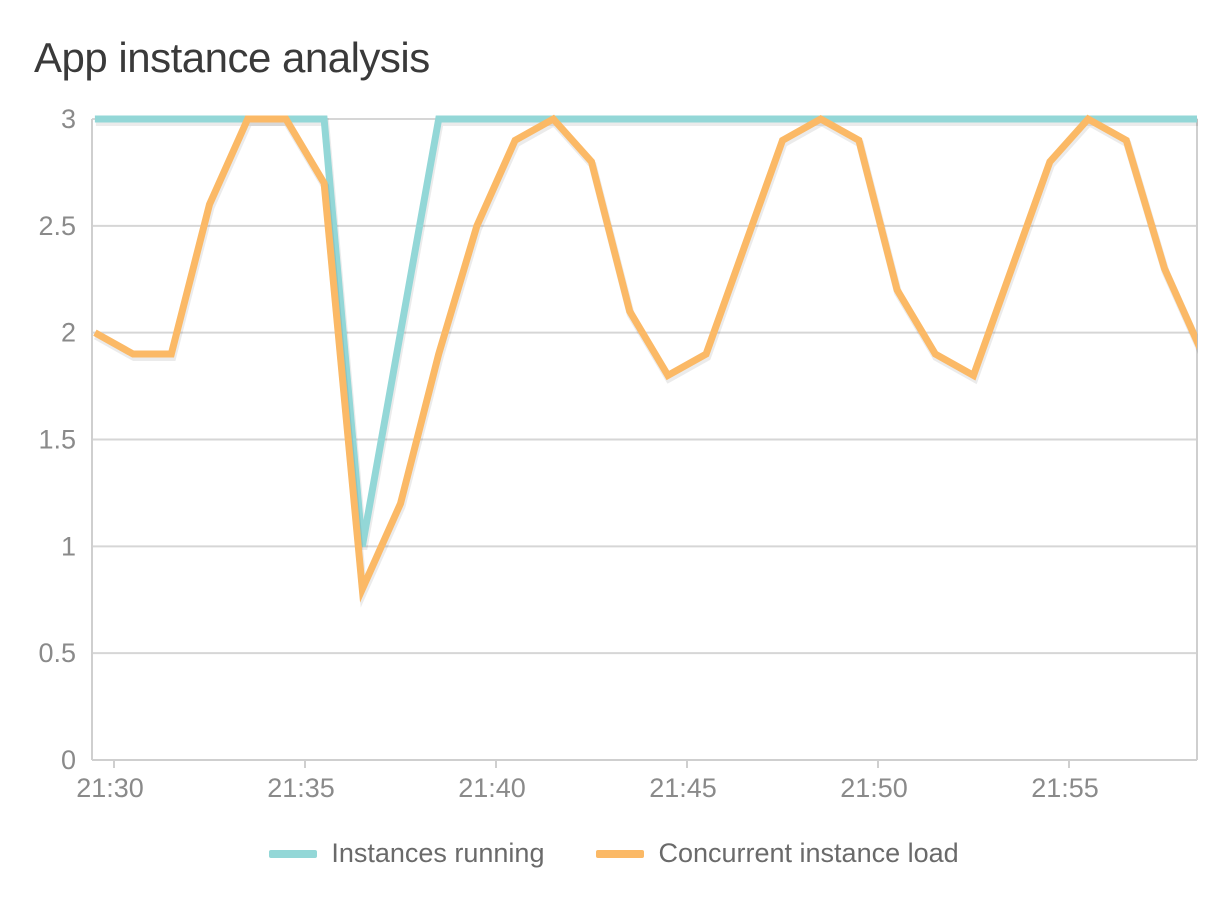 The height and width of the screenshot is (902, 1228). I want to click on x-axis-ticks: 21:30 21:35 21:40 21:45 21:50 21:55, so click(587, 781).